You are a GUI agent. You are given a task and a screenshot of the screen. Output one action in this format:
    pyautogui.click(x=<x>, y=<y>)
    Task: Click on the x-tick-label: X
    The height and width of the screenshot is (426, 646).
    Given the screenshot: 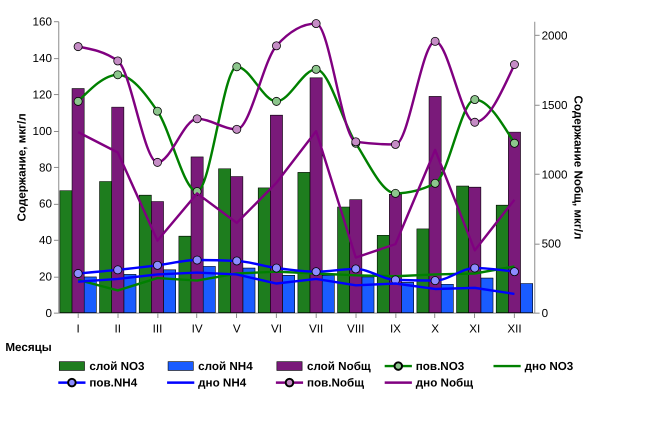 What is the action you would take?
    pyautogui.click(x=435, y=329)
    